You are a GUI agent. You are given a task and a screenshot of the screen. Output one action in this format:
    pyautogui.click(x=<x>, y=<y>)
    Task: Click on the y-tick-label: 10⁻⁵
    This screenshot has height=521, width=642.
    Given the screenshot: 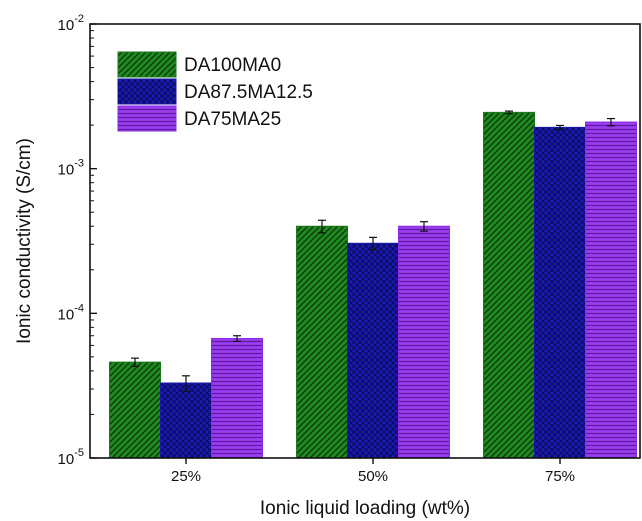 What is the action you would take?
    pyautogui.click(x=71, y=457)
    